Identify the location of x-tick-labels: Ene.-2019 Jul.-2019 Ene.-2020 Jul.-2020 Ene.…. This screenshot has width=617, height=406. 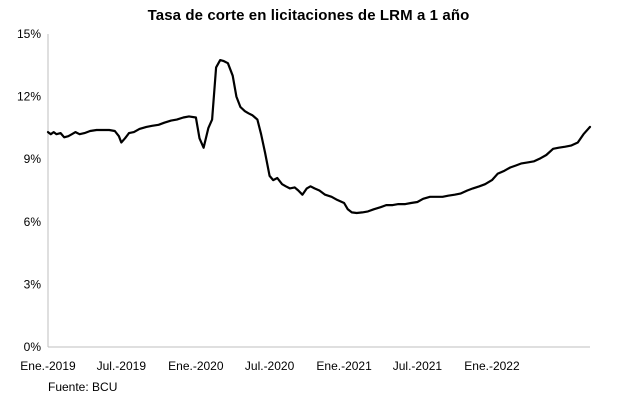
(270, 366).